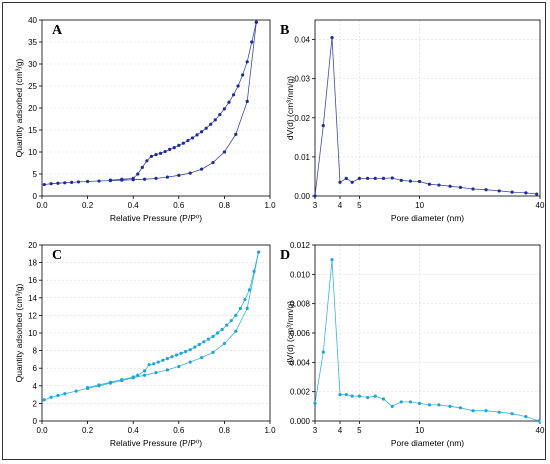  Describe the element at coordinates (340, 430) in the screenshot. I see `x-tick-label: 4` at that location.